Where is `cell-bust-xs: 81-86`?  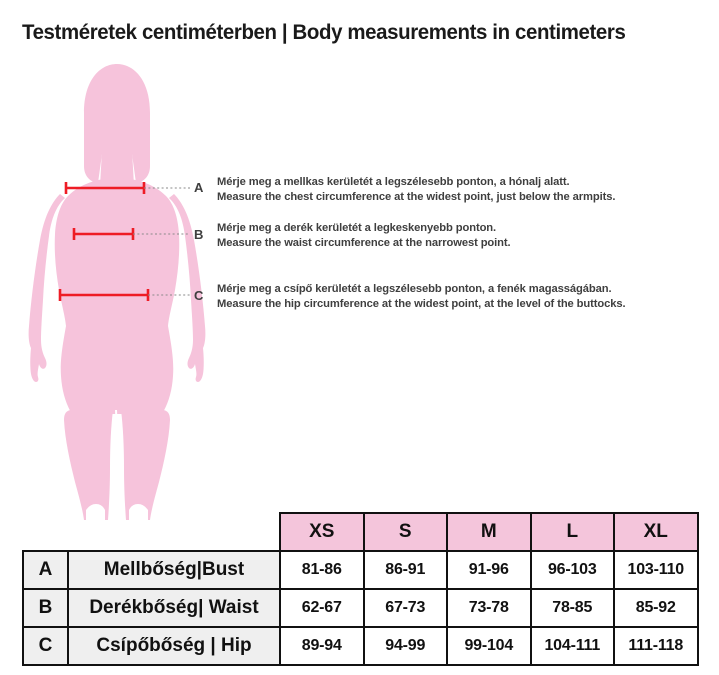
cell-bust-xs: 81-86 is located at coordinates (322, 570).